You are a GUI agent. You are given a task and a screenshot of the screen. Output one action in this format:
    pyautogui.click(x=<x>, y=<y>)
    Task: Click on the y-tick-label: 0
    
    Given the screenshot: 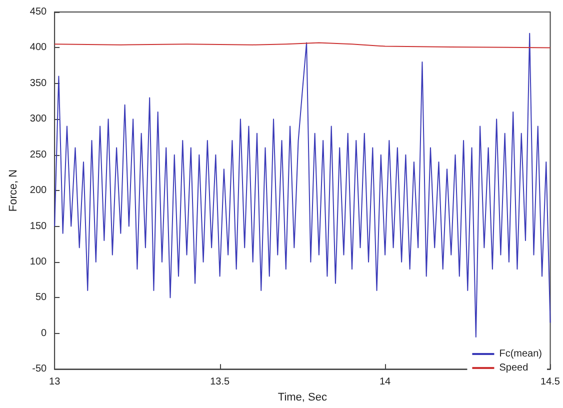 What is the action you would take?
    pyautogui.click(x=44, y=333)
    